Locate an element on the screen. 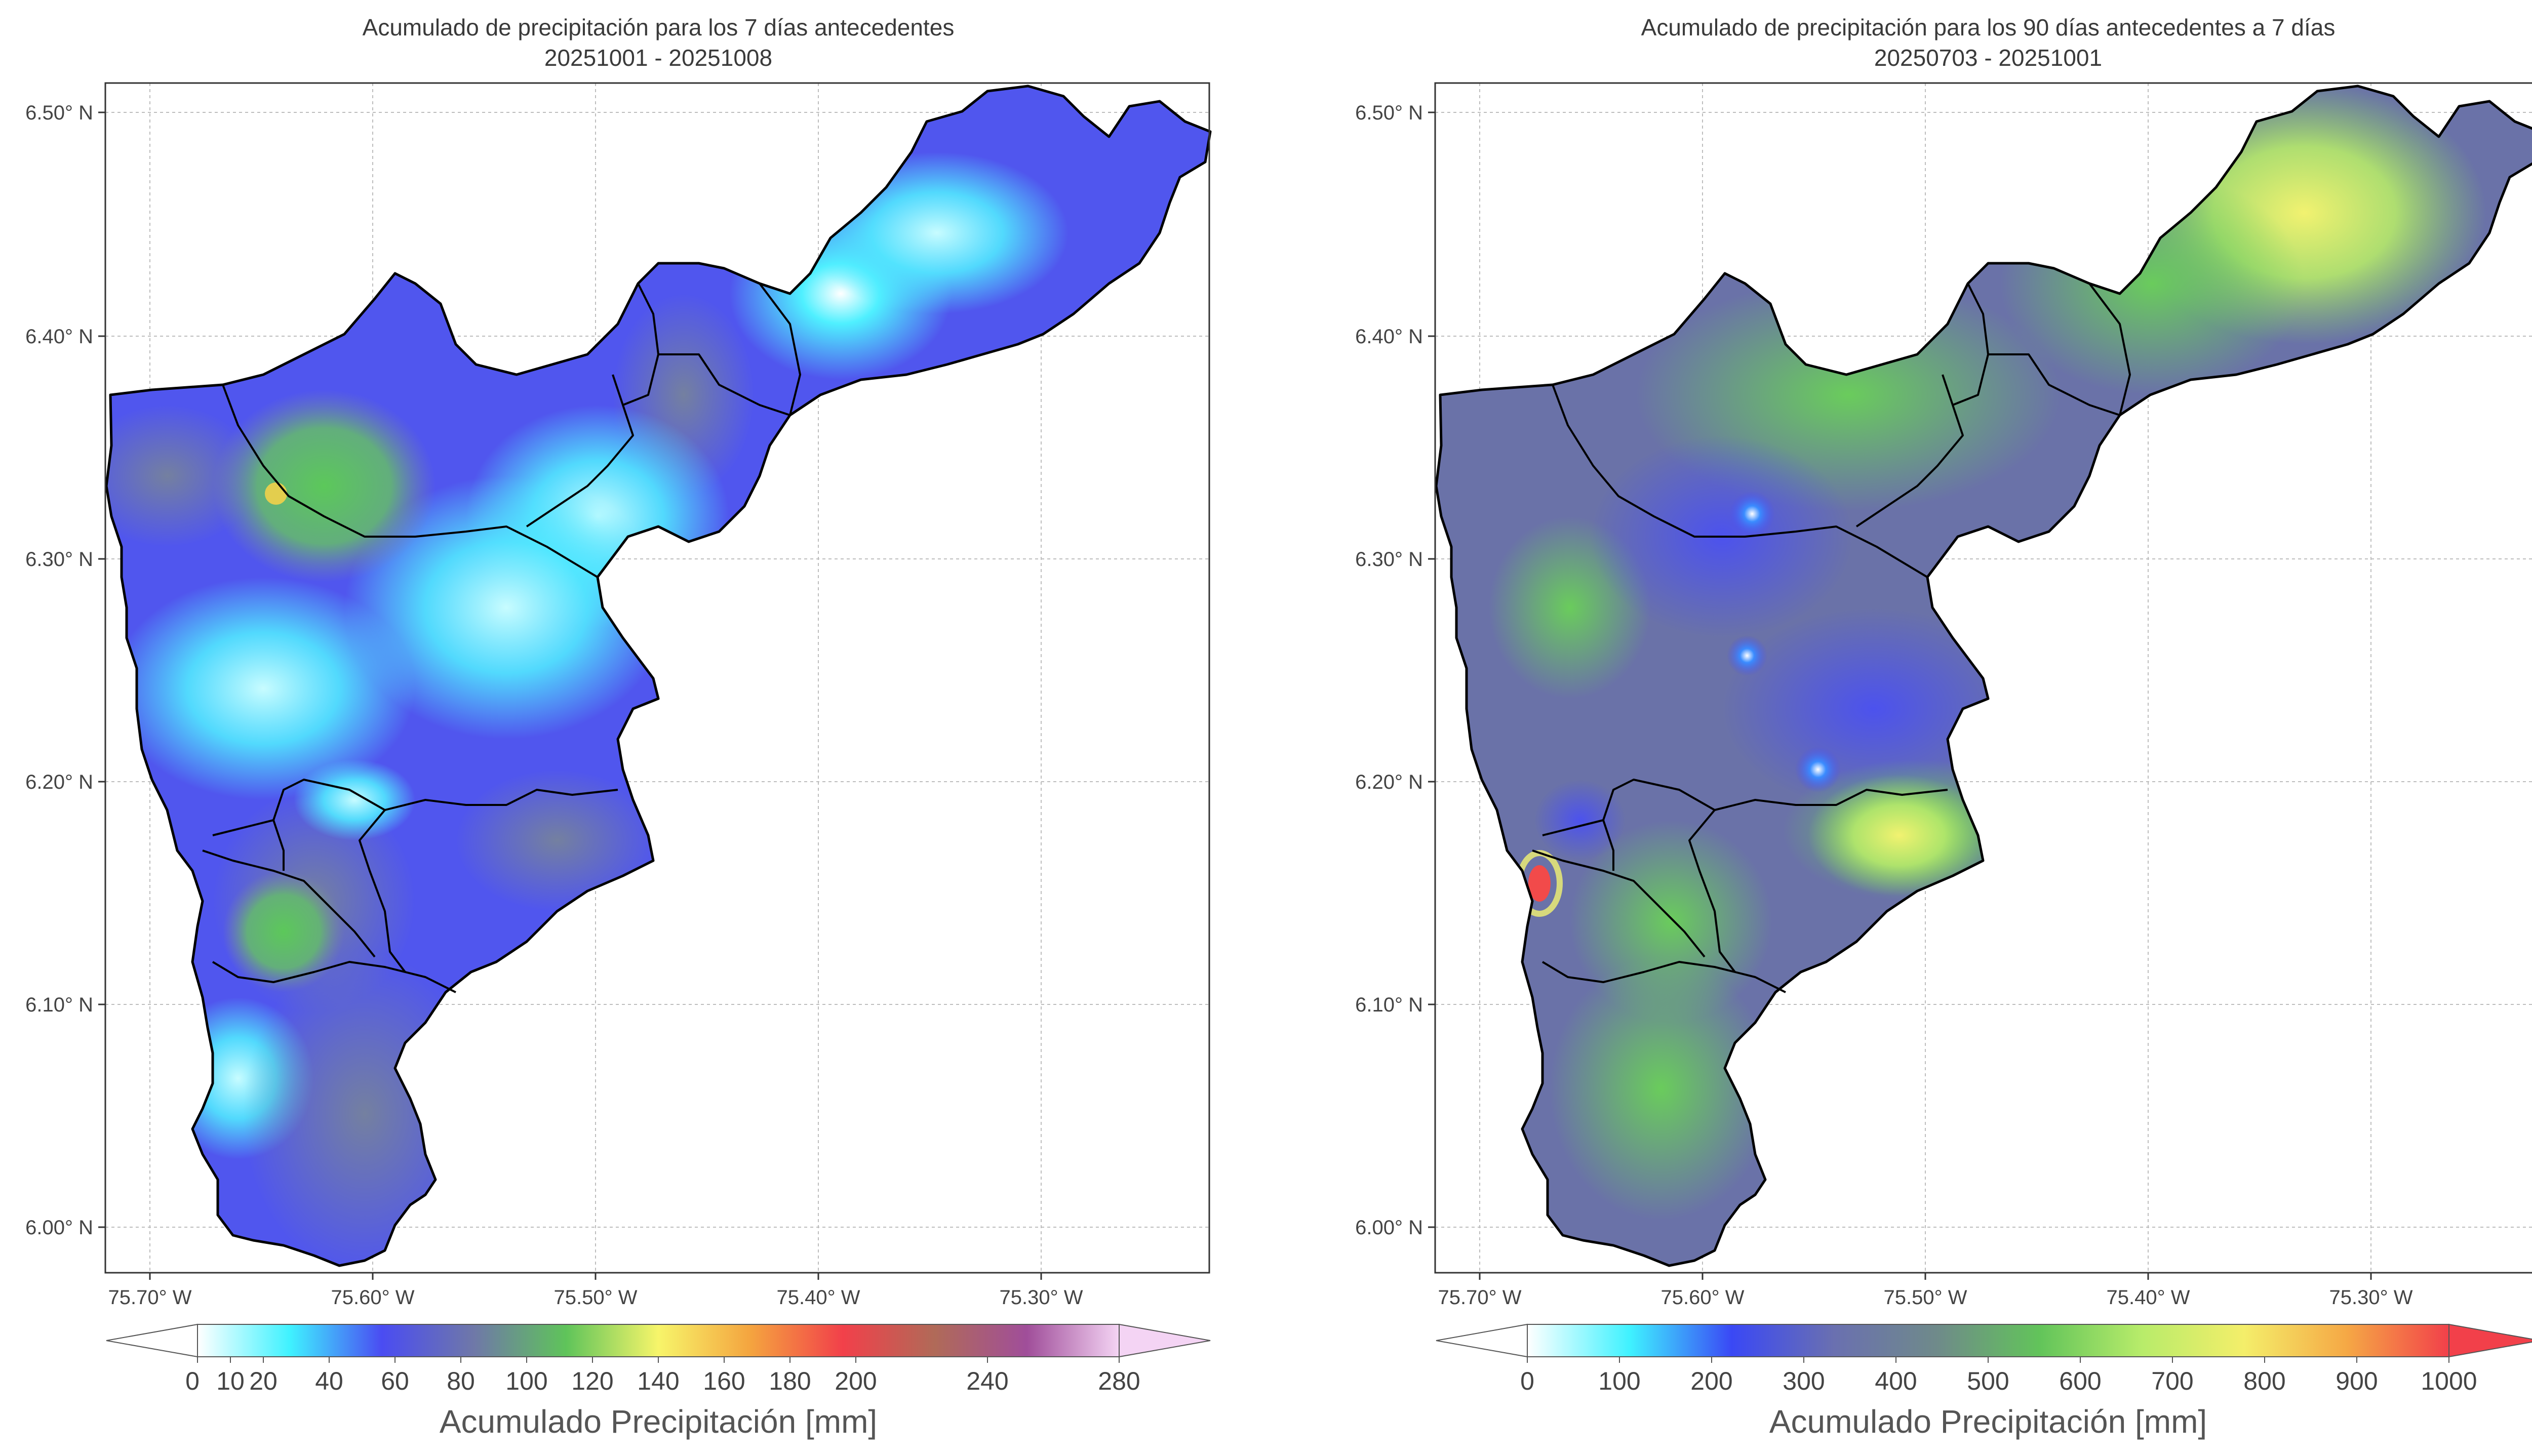  colorbar-tick-label: 240 is located at coordinates (987, 1381).